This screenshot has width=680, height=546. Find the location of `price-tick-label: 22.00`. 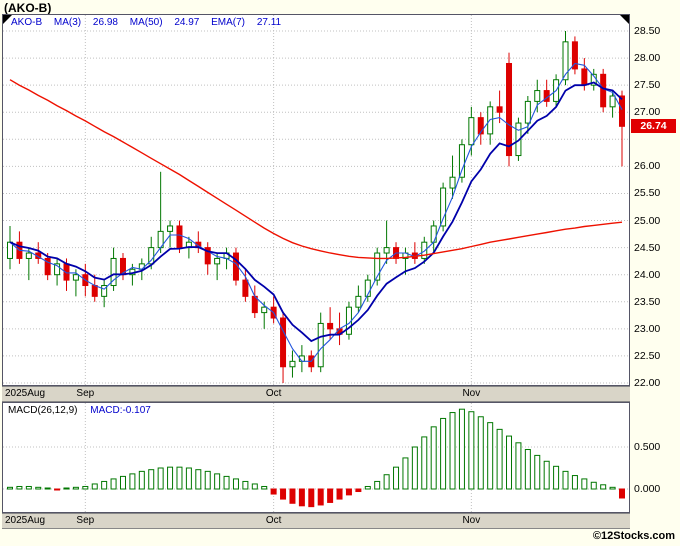

price-tick-label: 22.00 is located at coordinates (647, 383).